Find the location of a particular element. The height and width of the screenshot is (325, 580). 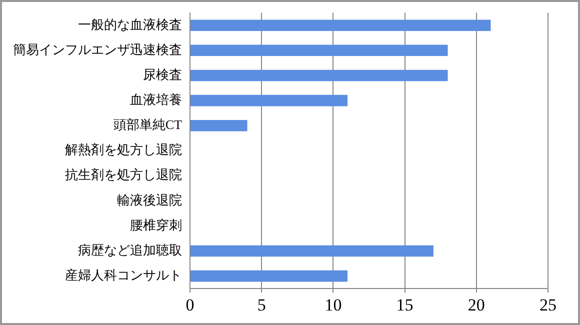

y-tick-label: 産婦人科コンサルト is located at coordinates (123, 274).